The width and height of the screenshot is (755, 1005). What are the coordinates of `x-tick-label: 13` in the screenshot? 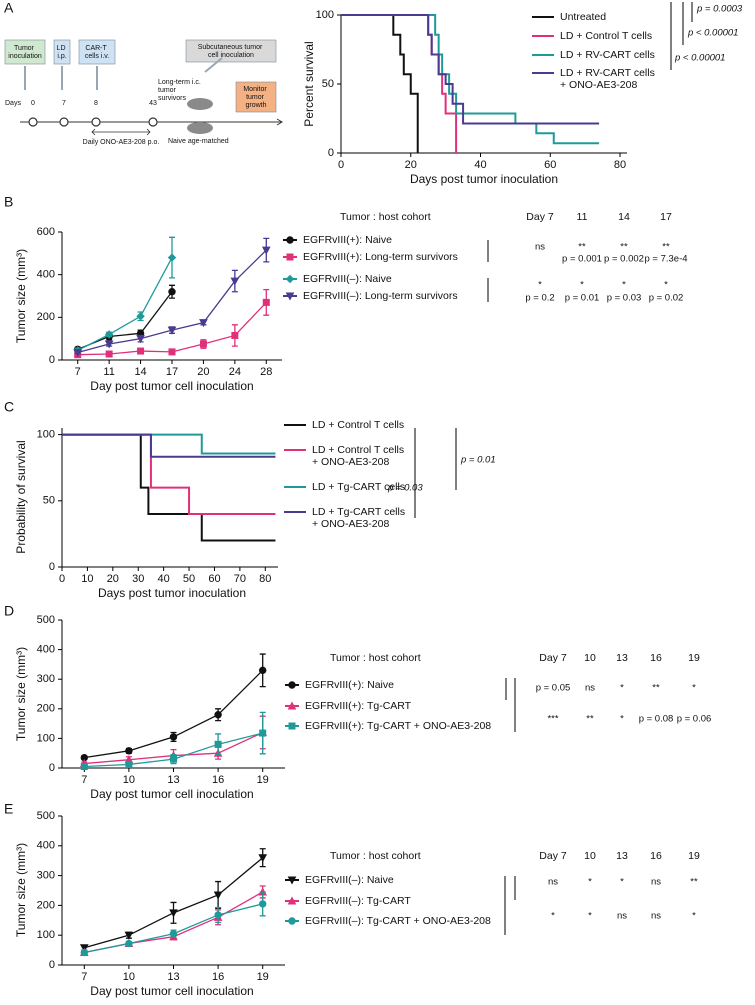 It's located at (173, 977).